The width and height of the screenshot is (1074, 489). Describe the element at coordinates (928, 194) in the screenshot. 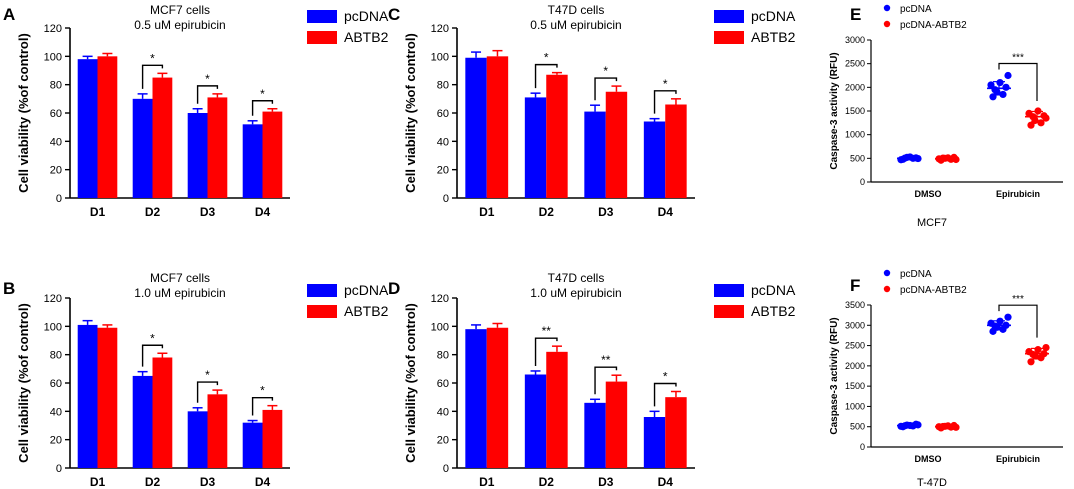

I see `x-tick-label: DMSO` at that location.